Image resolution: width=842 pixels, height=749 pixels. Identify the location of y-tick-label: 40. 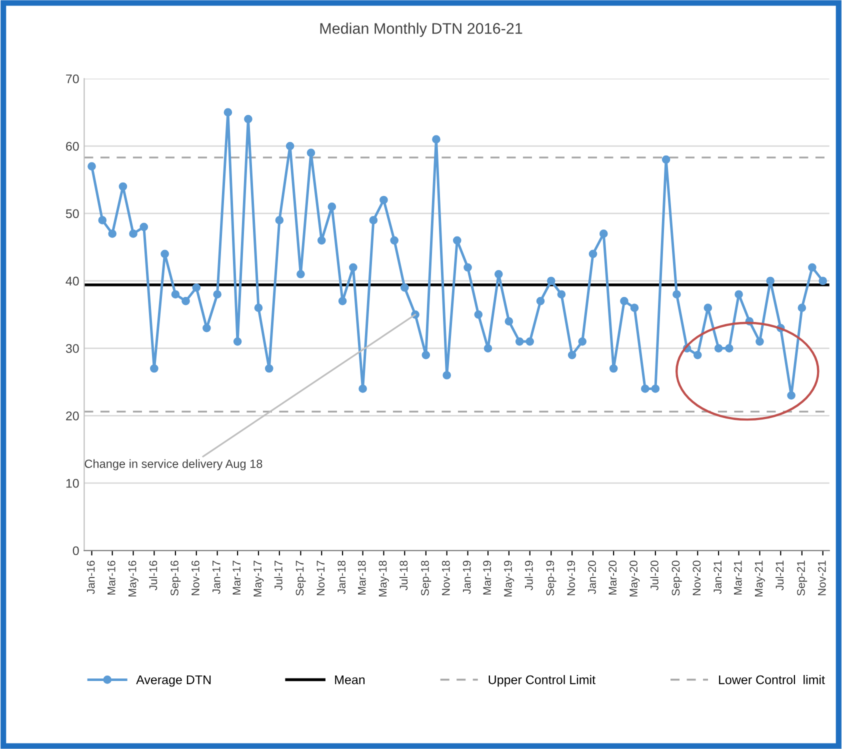
(72, 281).